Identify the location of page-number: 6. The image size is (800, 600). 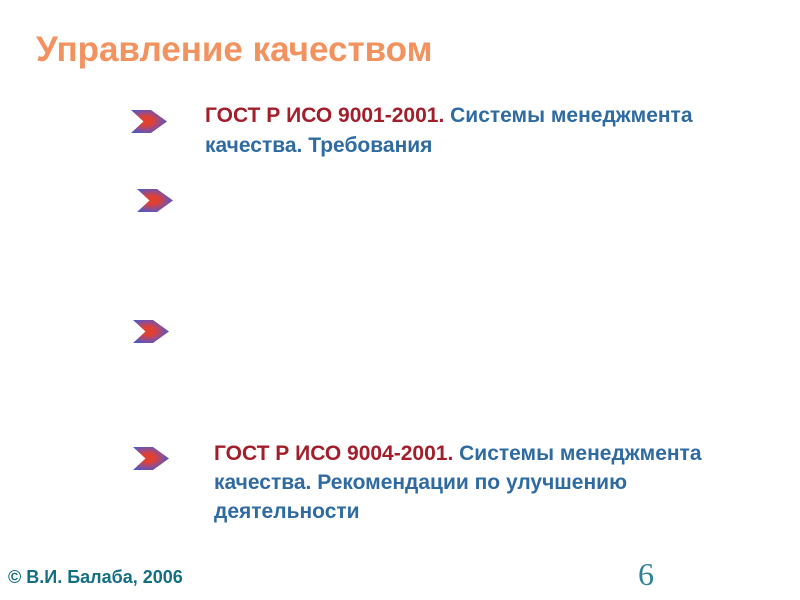
(646, 574).